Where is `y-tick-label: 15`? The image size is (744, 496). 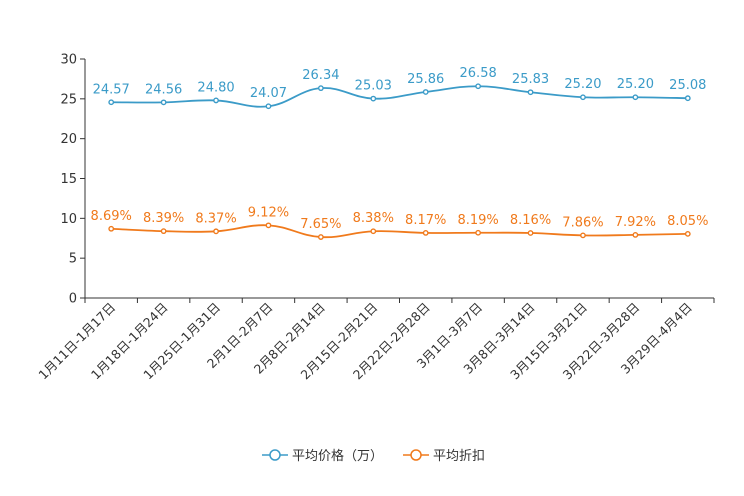 y-tick-label: 15 is located at coordinates (68, 179).